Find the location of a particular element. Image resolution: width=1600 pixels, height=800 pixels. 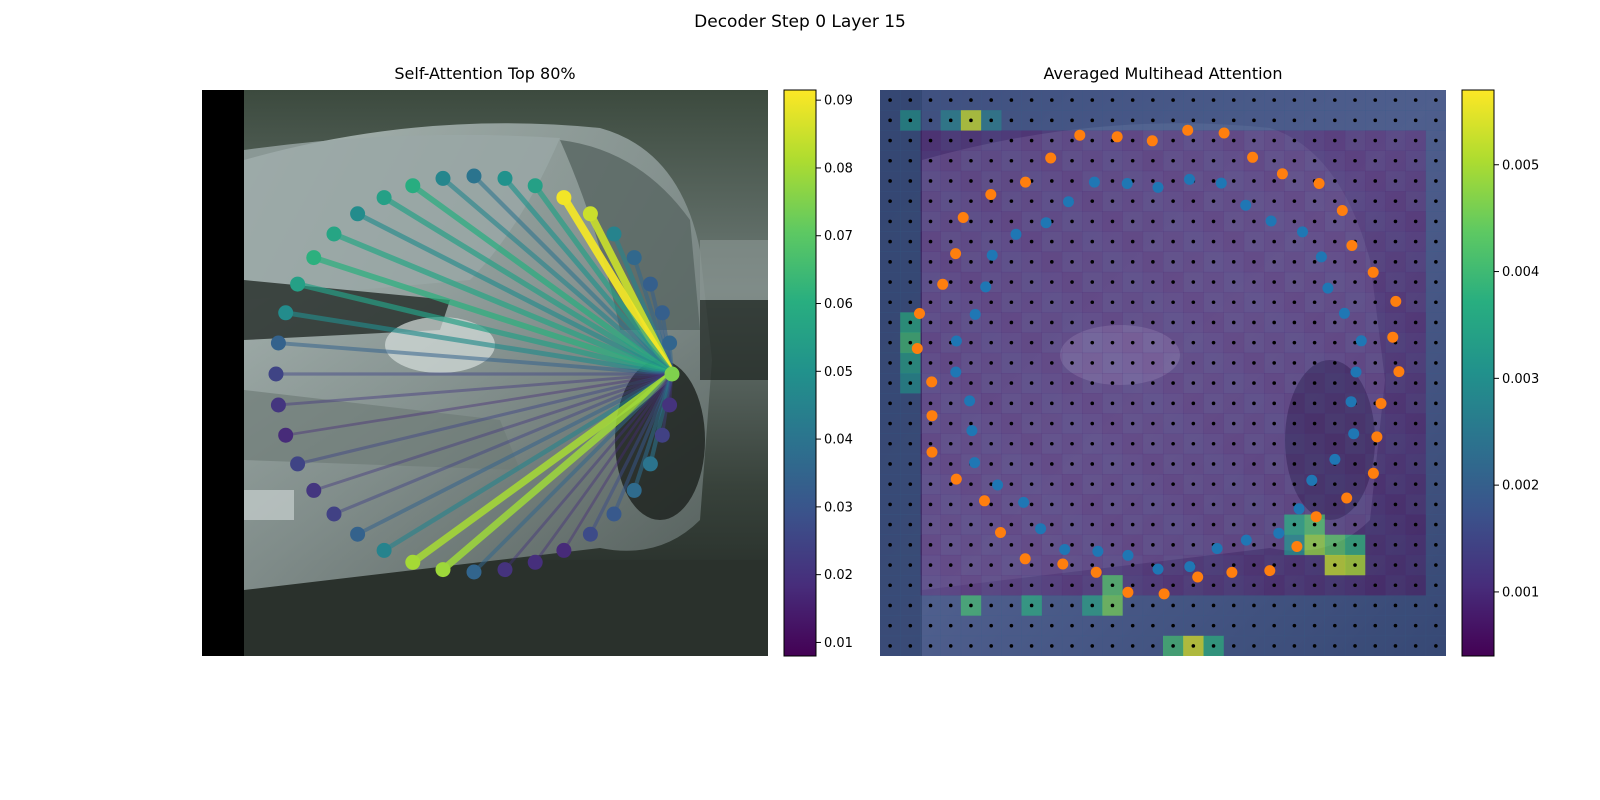

right-colorbar is located at coordinates (1478, 373).